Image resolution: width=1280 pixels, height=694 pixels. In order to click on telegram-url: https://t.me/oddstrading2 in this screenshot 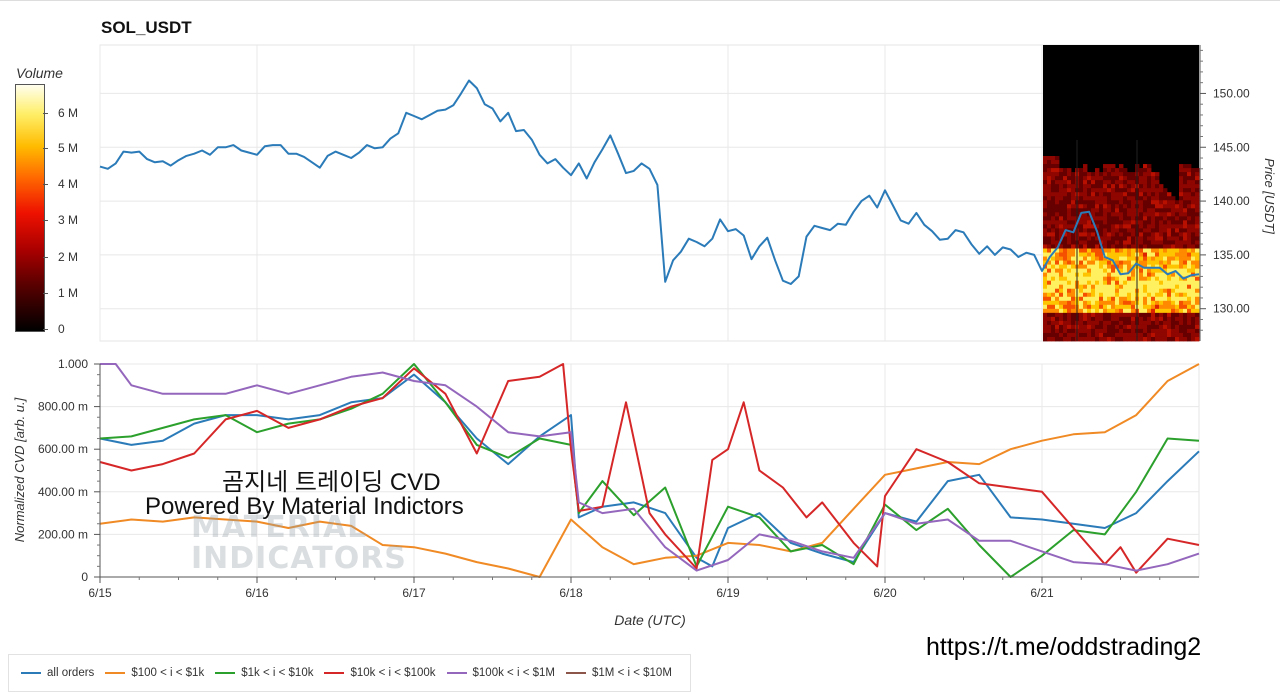, I will do `click(1064, 647)`.